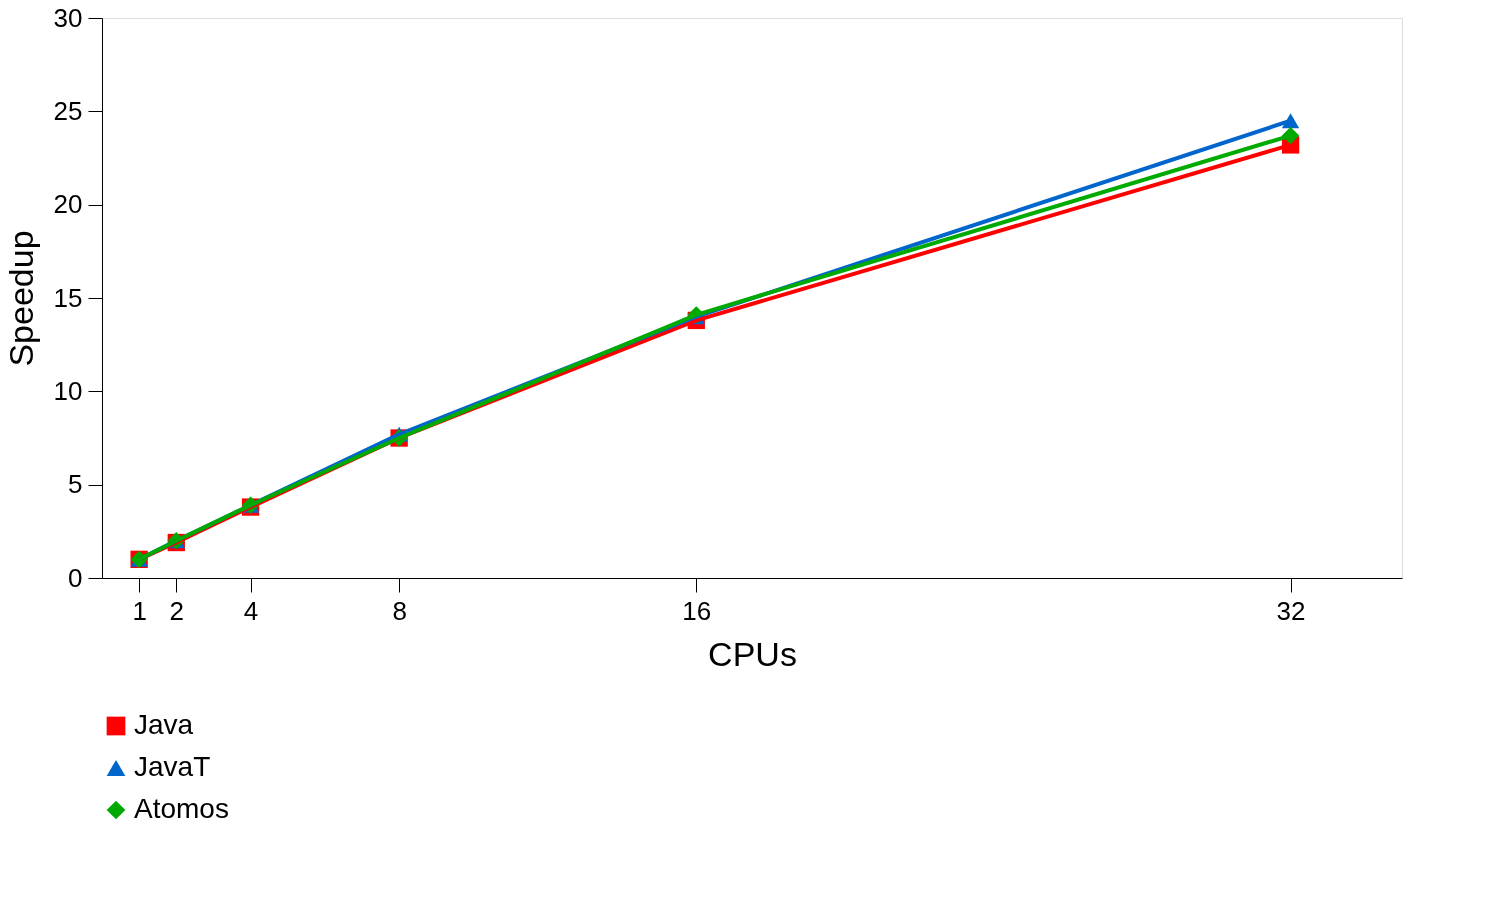 This screenshot has height=908, width=1492. What do you see at coordinates (68, 204) in the screenshot?
I see `y-tick-label: 20` at bounding box center [68, 204].